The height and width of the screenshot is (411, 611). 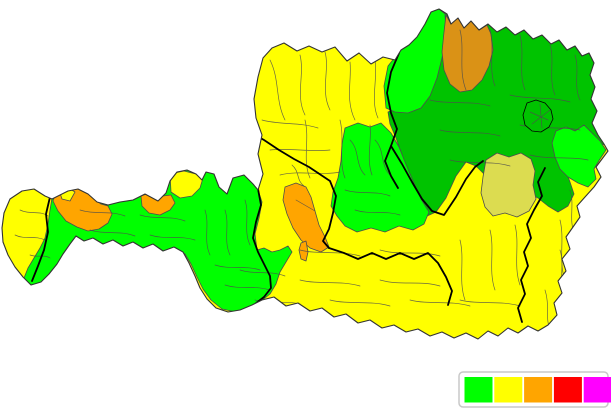 What do you see at coordinates (437, 180) in the screenshot?
I see `border-loweraustria-styria` at bounding box center [437, 180].